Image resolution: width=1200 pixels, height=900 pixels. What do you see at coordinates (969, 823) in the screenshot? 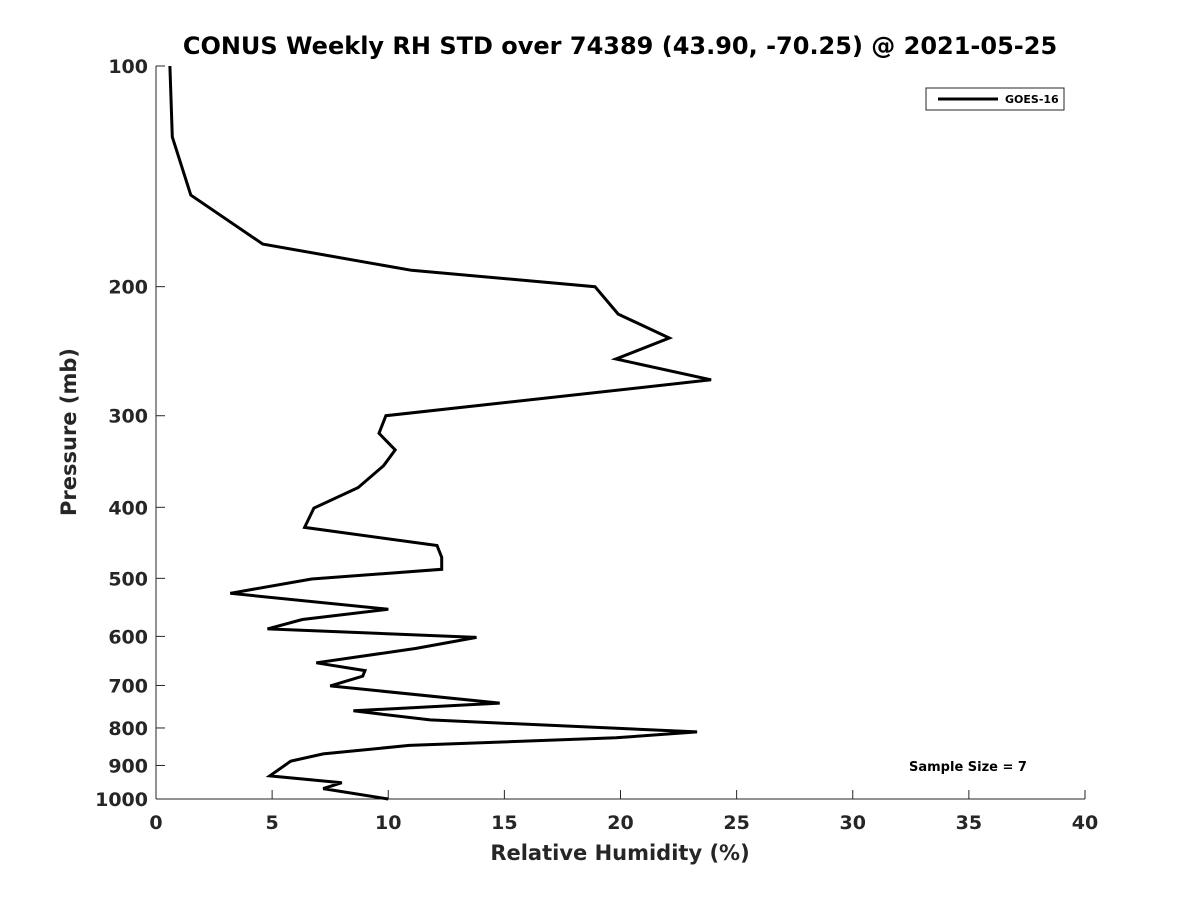
I see `x-tick-label: 35` at bounding box center [969, 823].